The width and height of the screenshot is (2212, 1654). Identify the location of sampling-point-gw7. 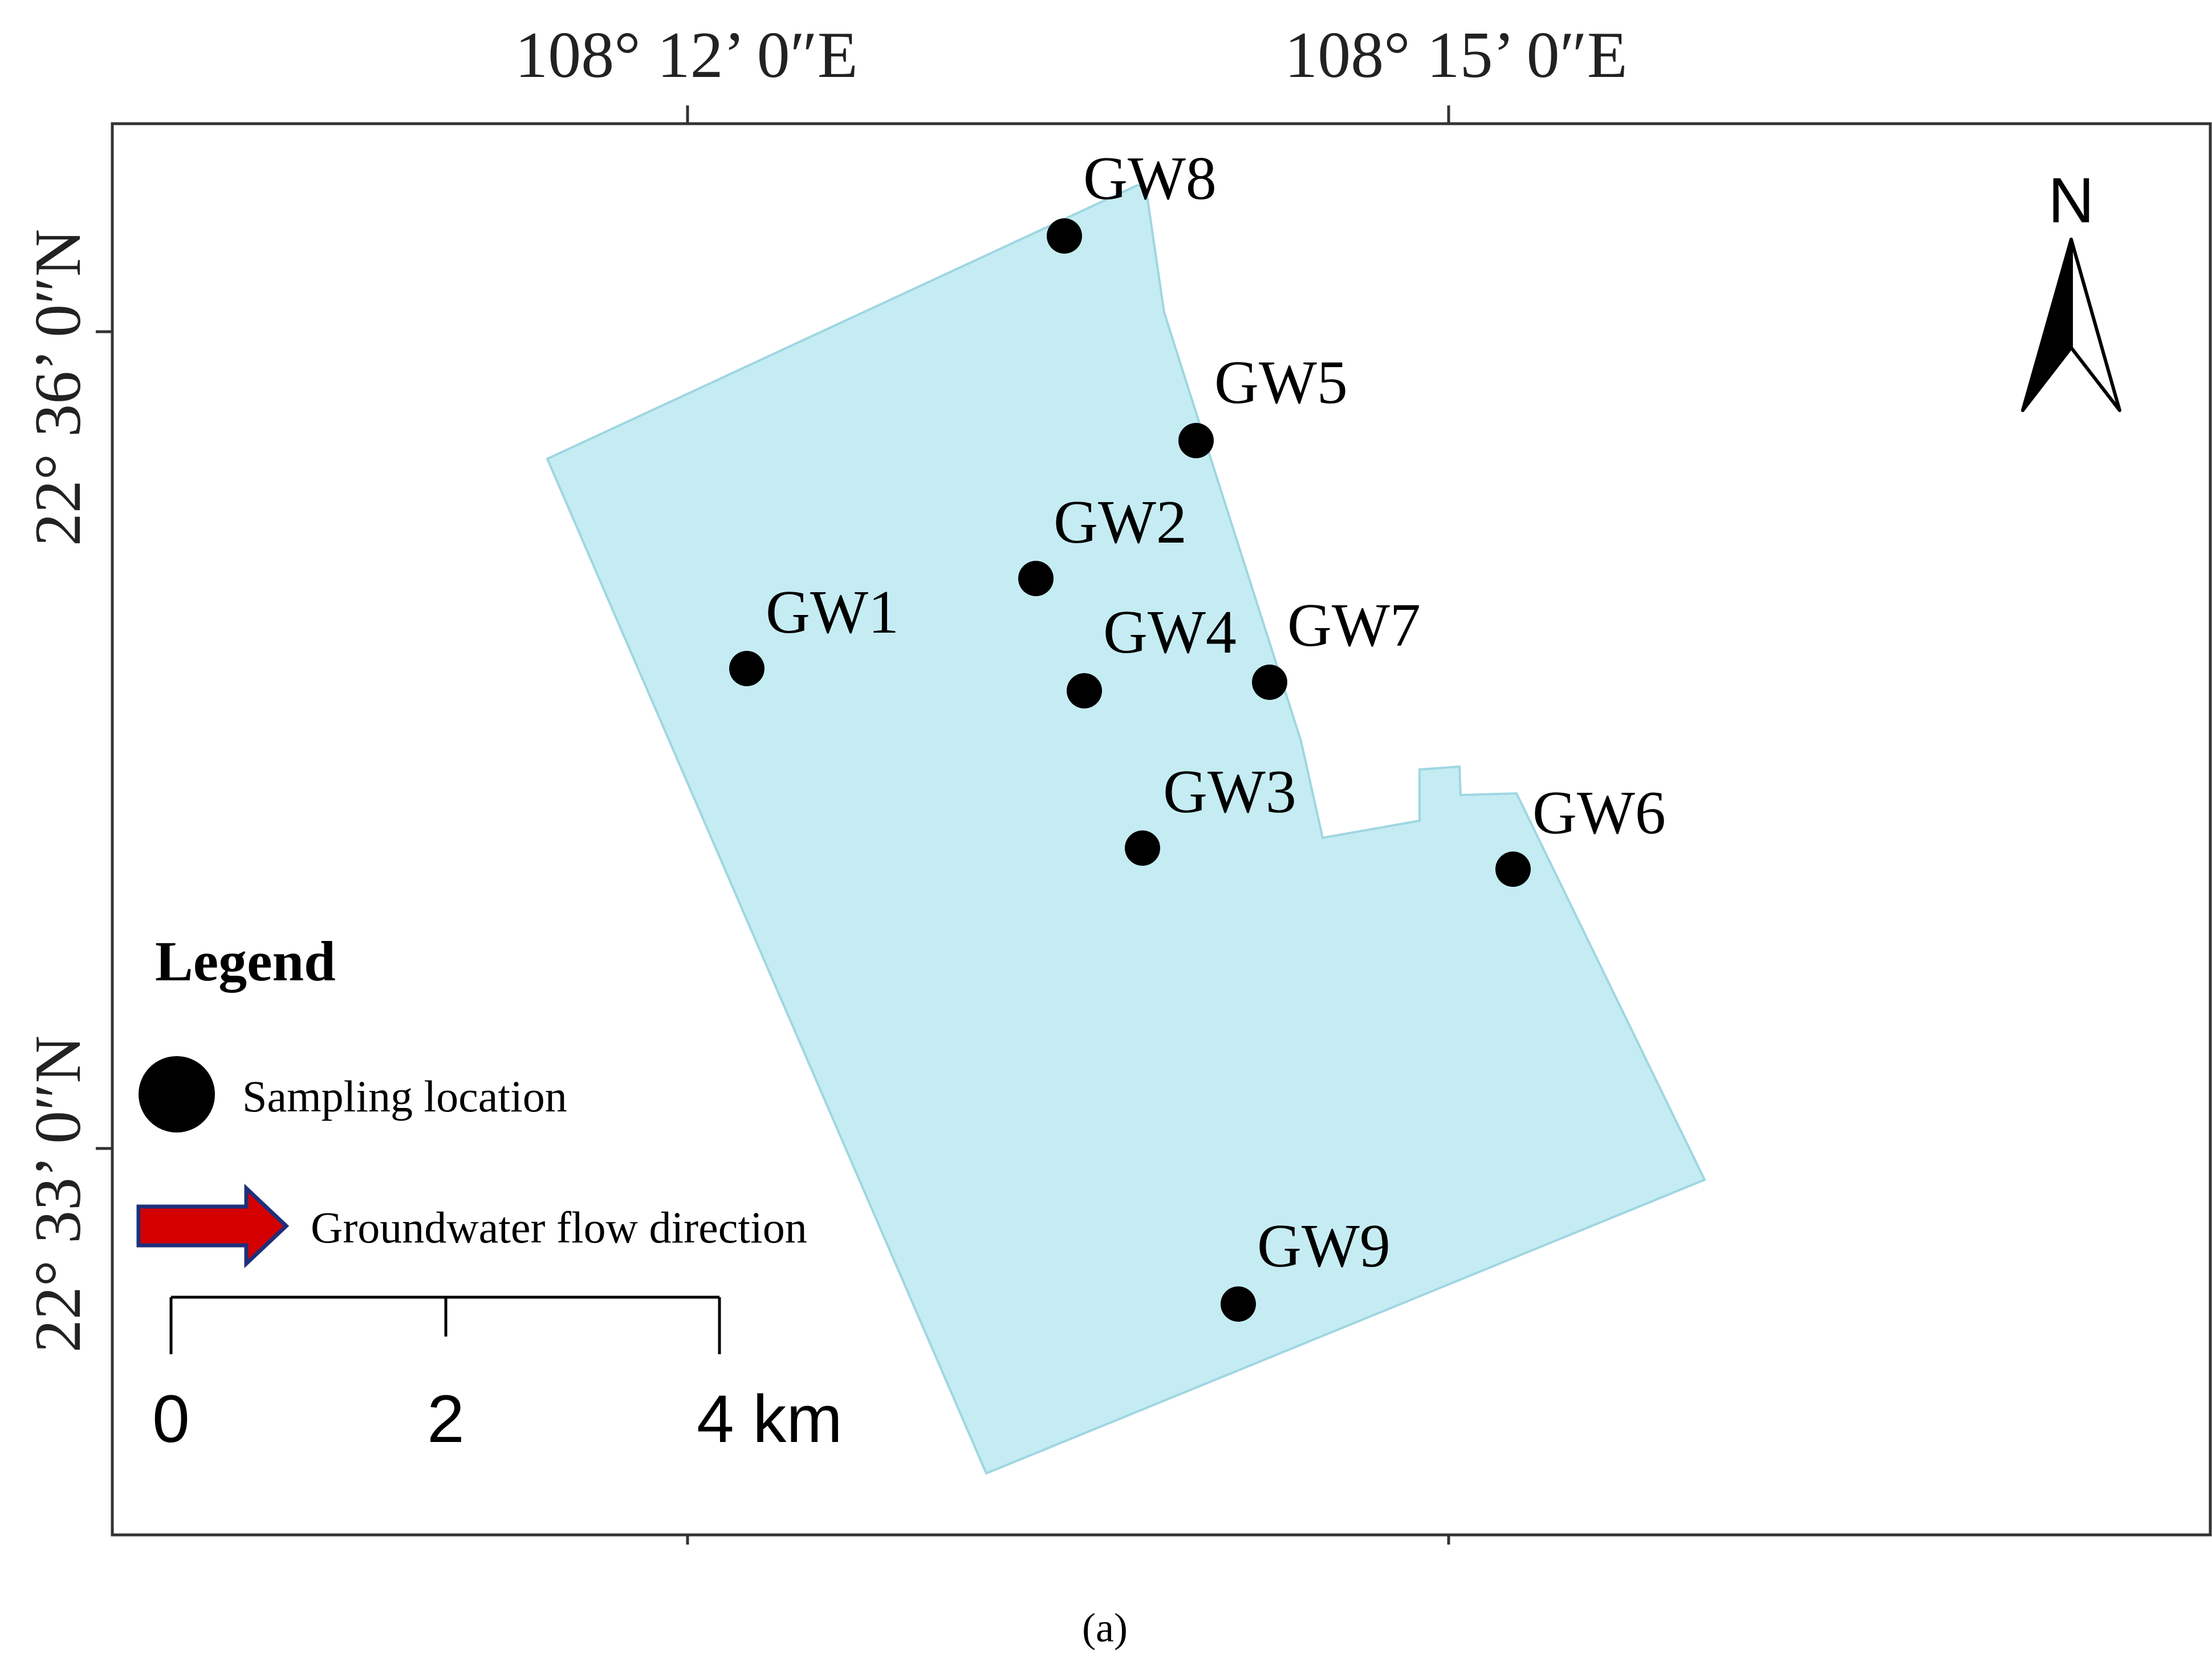
(1269, 682).